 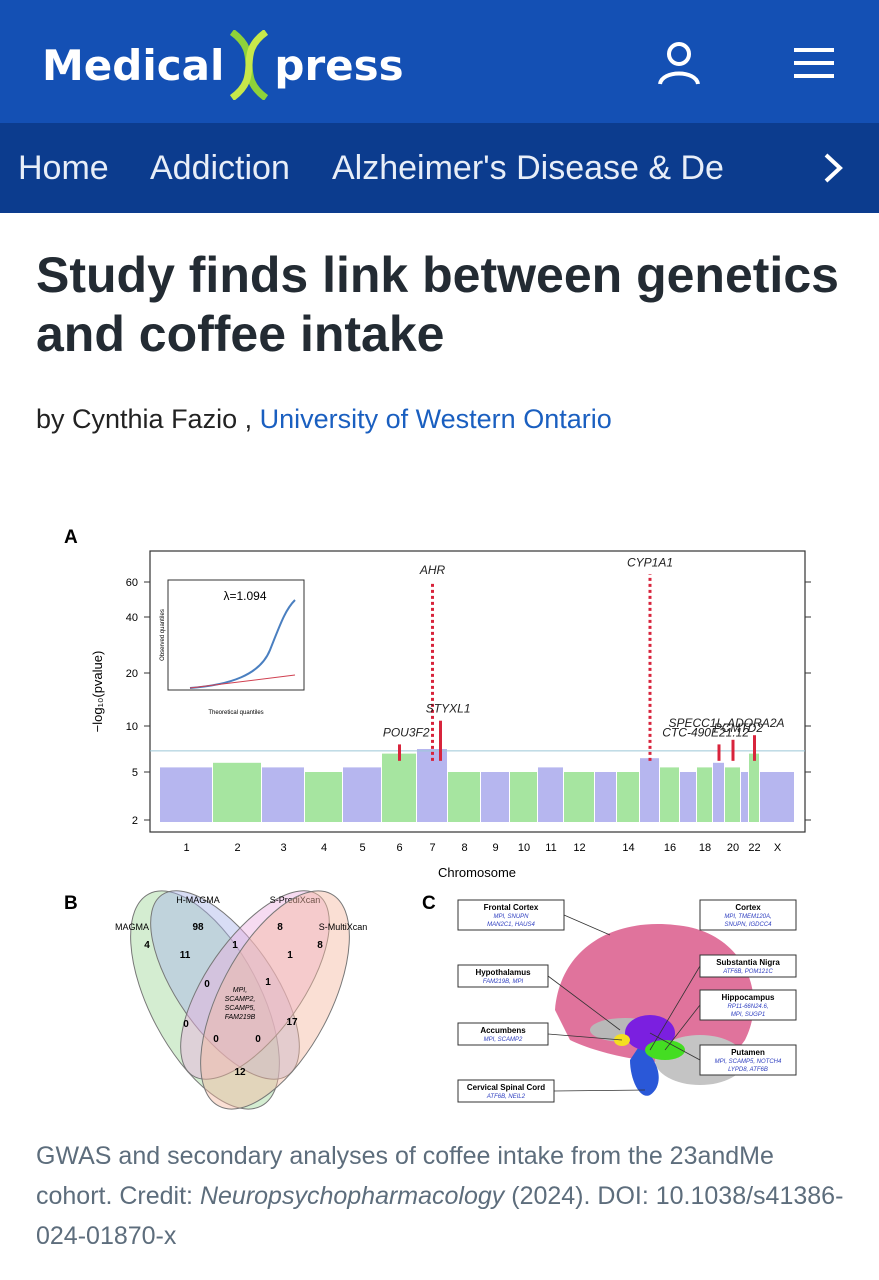 What do you see at coordinates (503, 1040) in the screenshot?
I see `region-genes: MPI, SCAMP2` at bounding box center [503, 1040].